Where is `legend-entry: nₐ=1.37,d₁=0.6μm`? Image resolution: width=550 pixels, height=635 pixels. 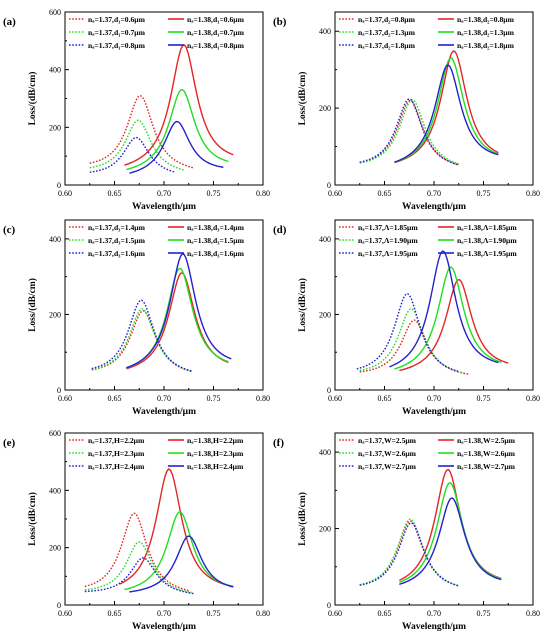 legend-entry: nₐ=1.37,d₁=0.6μm is located at coordinates (117, 19).